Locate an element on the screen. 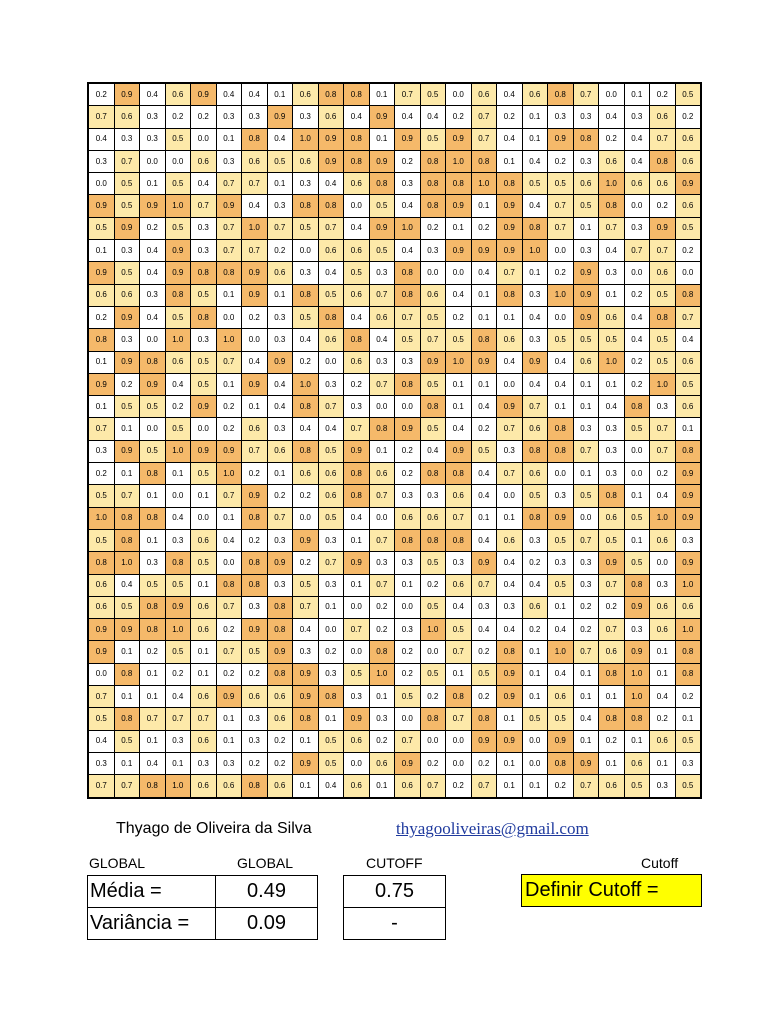 The image size is (768, 1024). email-link: thyagooliveiras@gmail.com is located at coordinates (492, 828).